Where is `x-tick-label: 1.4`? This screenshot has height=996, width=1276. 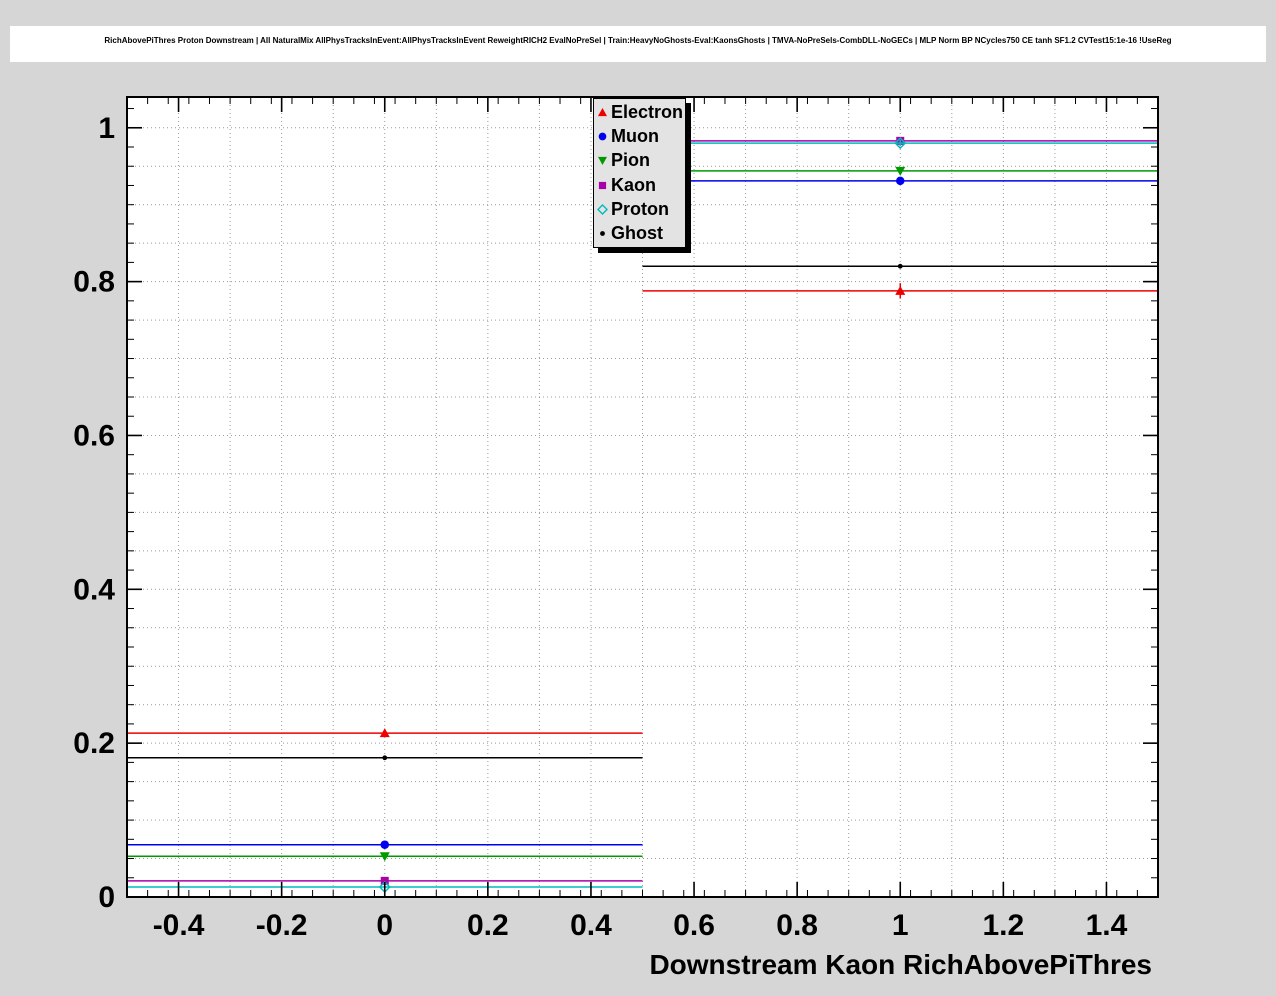 x-tick-label: 1.4 is located at coordinates (1107, 925).